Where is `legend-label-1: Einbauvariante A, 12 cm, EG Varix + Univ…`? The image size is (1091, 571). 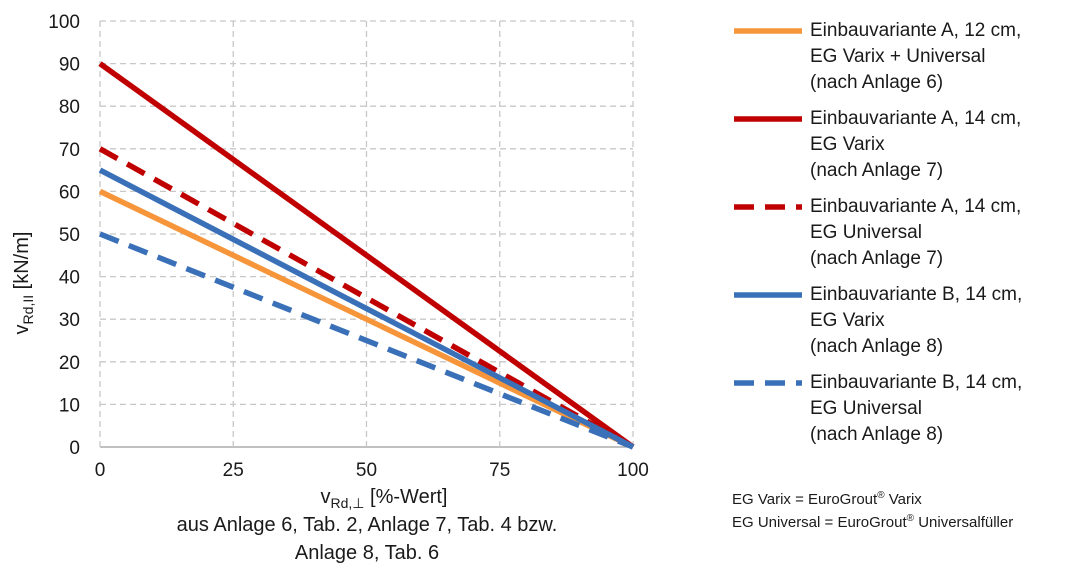 legend-label-1: Einbauvariante A, 12 cm, EG Varix + Univ… is located at coordinates (916, 56).